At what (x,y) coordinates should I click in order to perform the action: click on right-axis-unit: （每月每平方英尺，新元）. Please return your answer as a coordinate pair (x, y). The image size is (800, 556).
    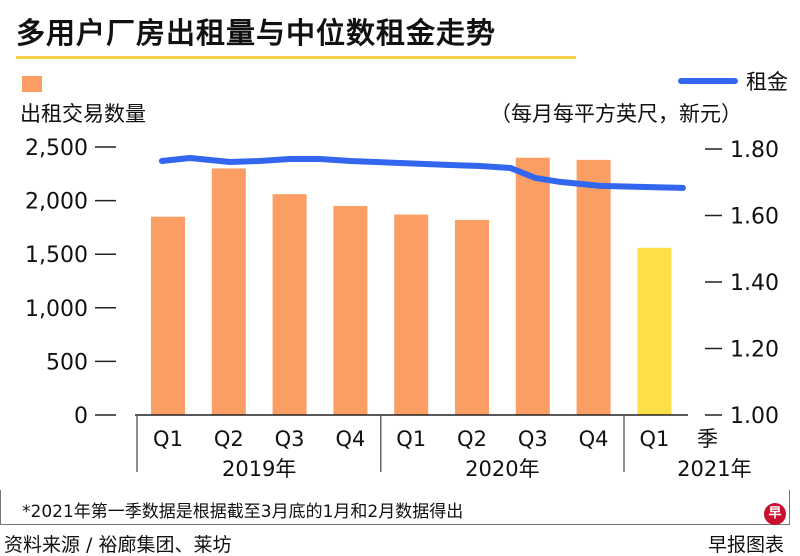
    Looking at the image, I should click on (616, 114).